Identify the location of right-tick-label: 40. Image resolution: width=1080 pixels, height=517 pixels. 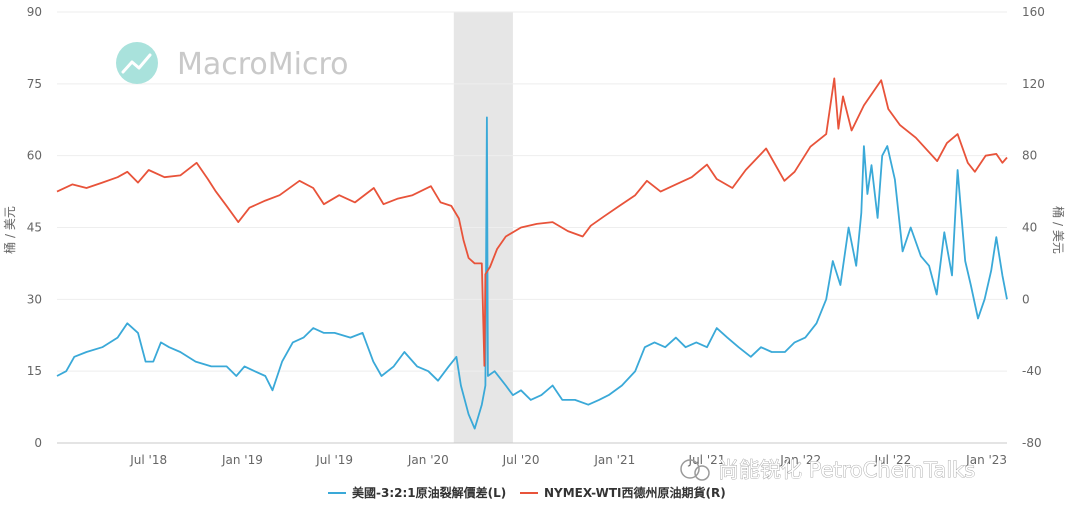
(1029, 228).